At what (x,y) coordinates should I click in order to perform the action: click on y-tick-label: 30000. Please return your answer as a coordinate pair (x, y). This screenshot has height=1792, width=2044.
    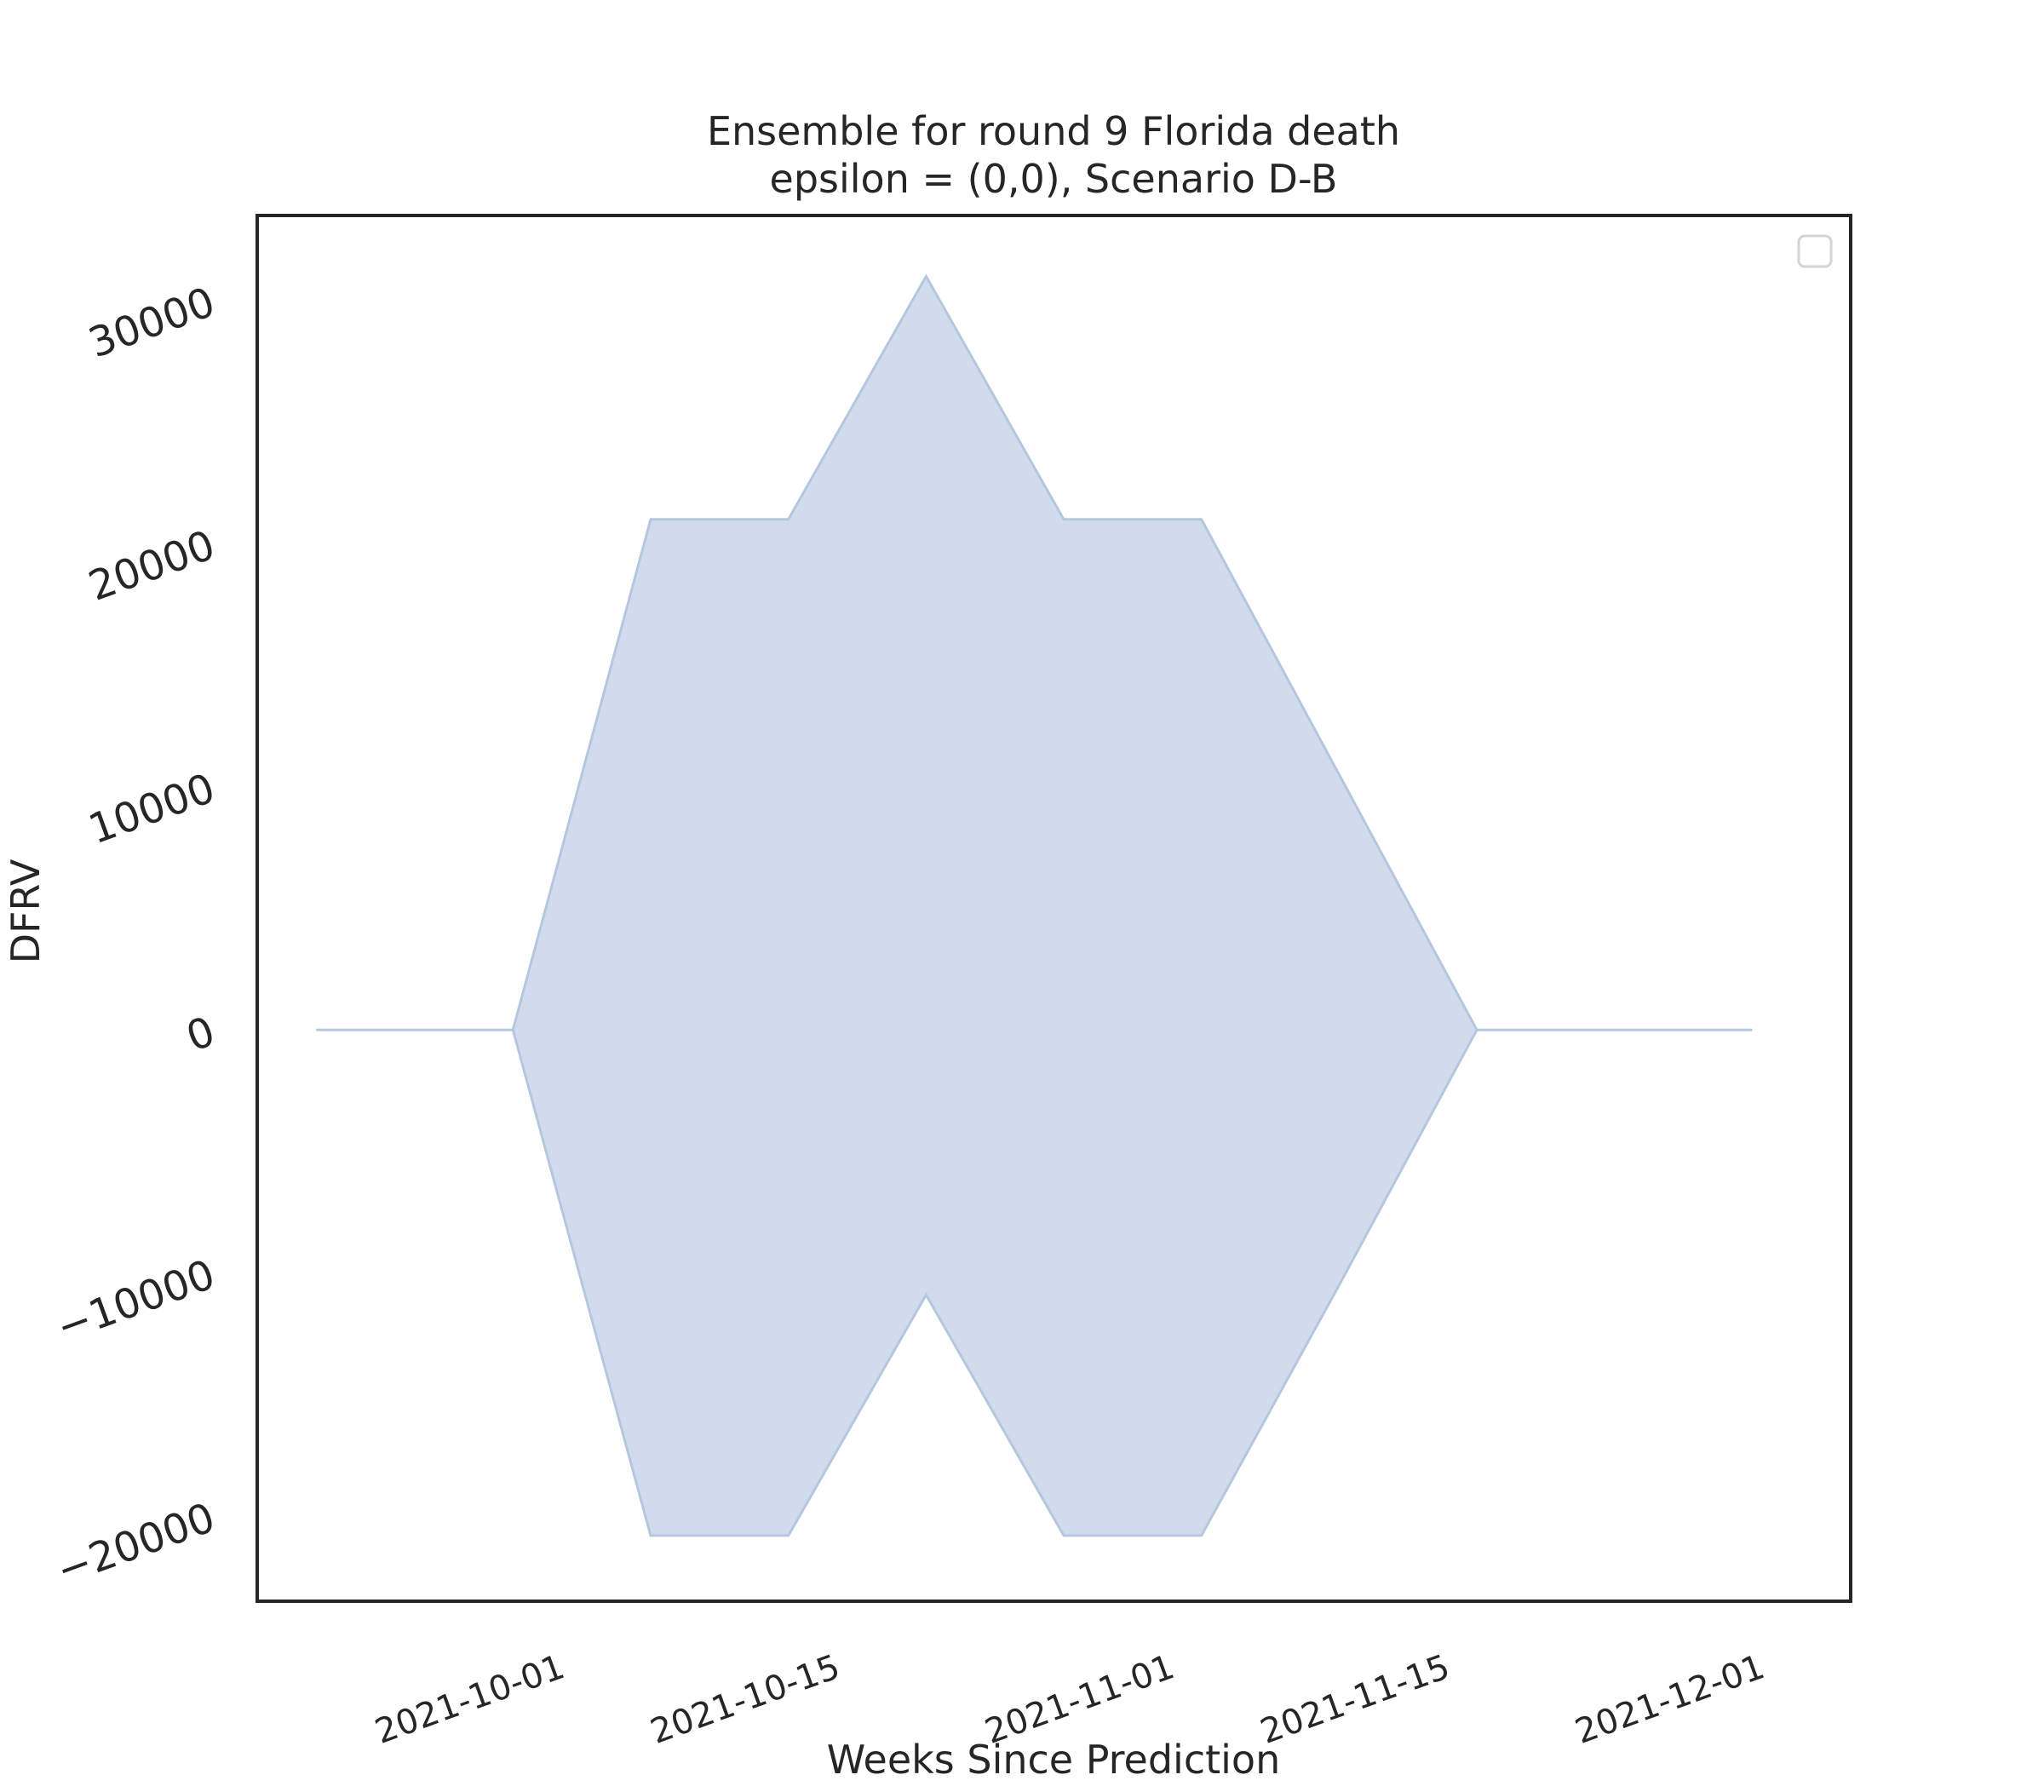
    Looking at the image, I should click on (152, 323).